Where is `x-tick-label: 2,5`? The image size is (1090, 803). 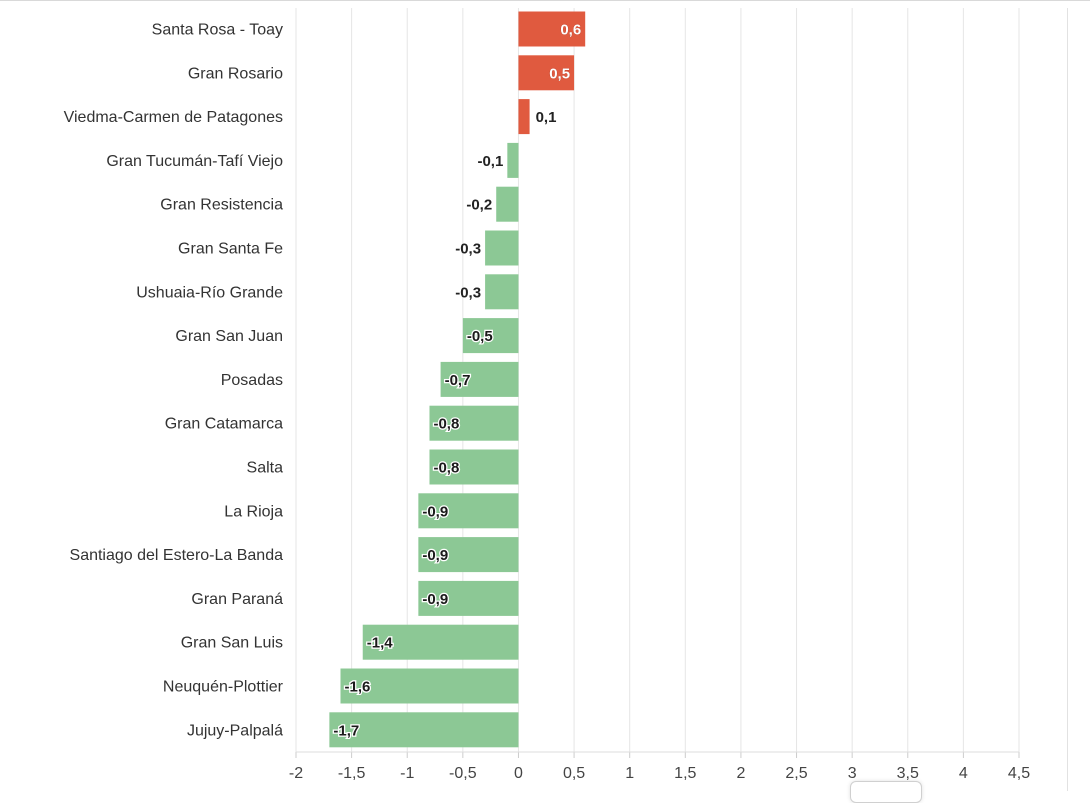 x-tick-label: 2,5 is located at coordinates (796, 773).